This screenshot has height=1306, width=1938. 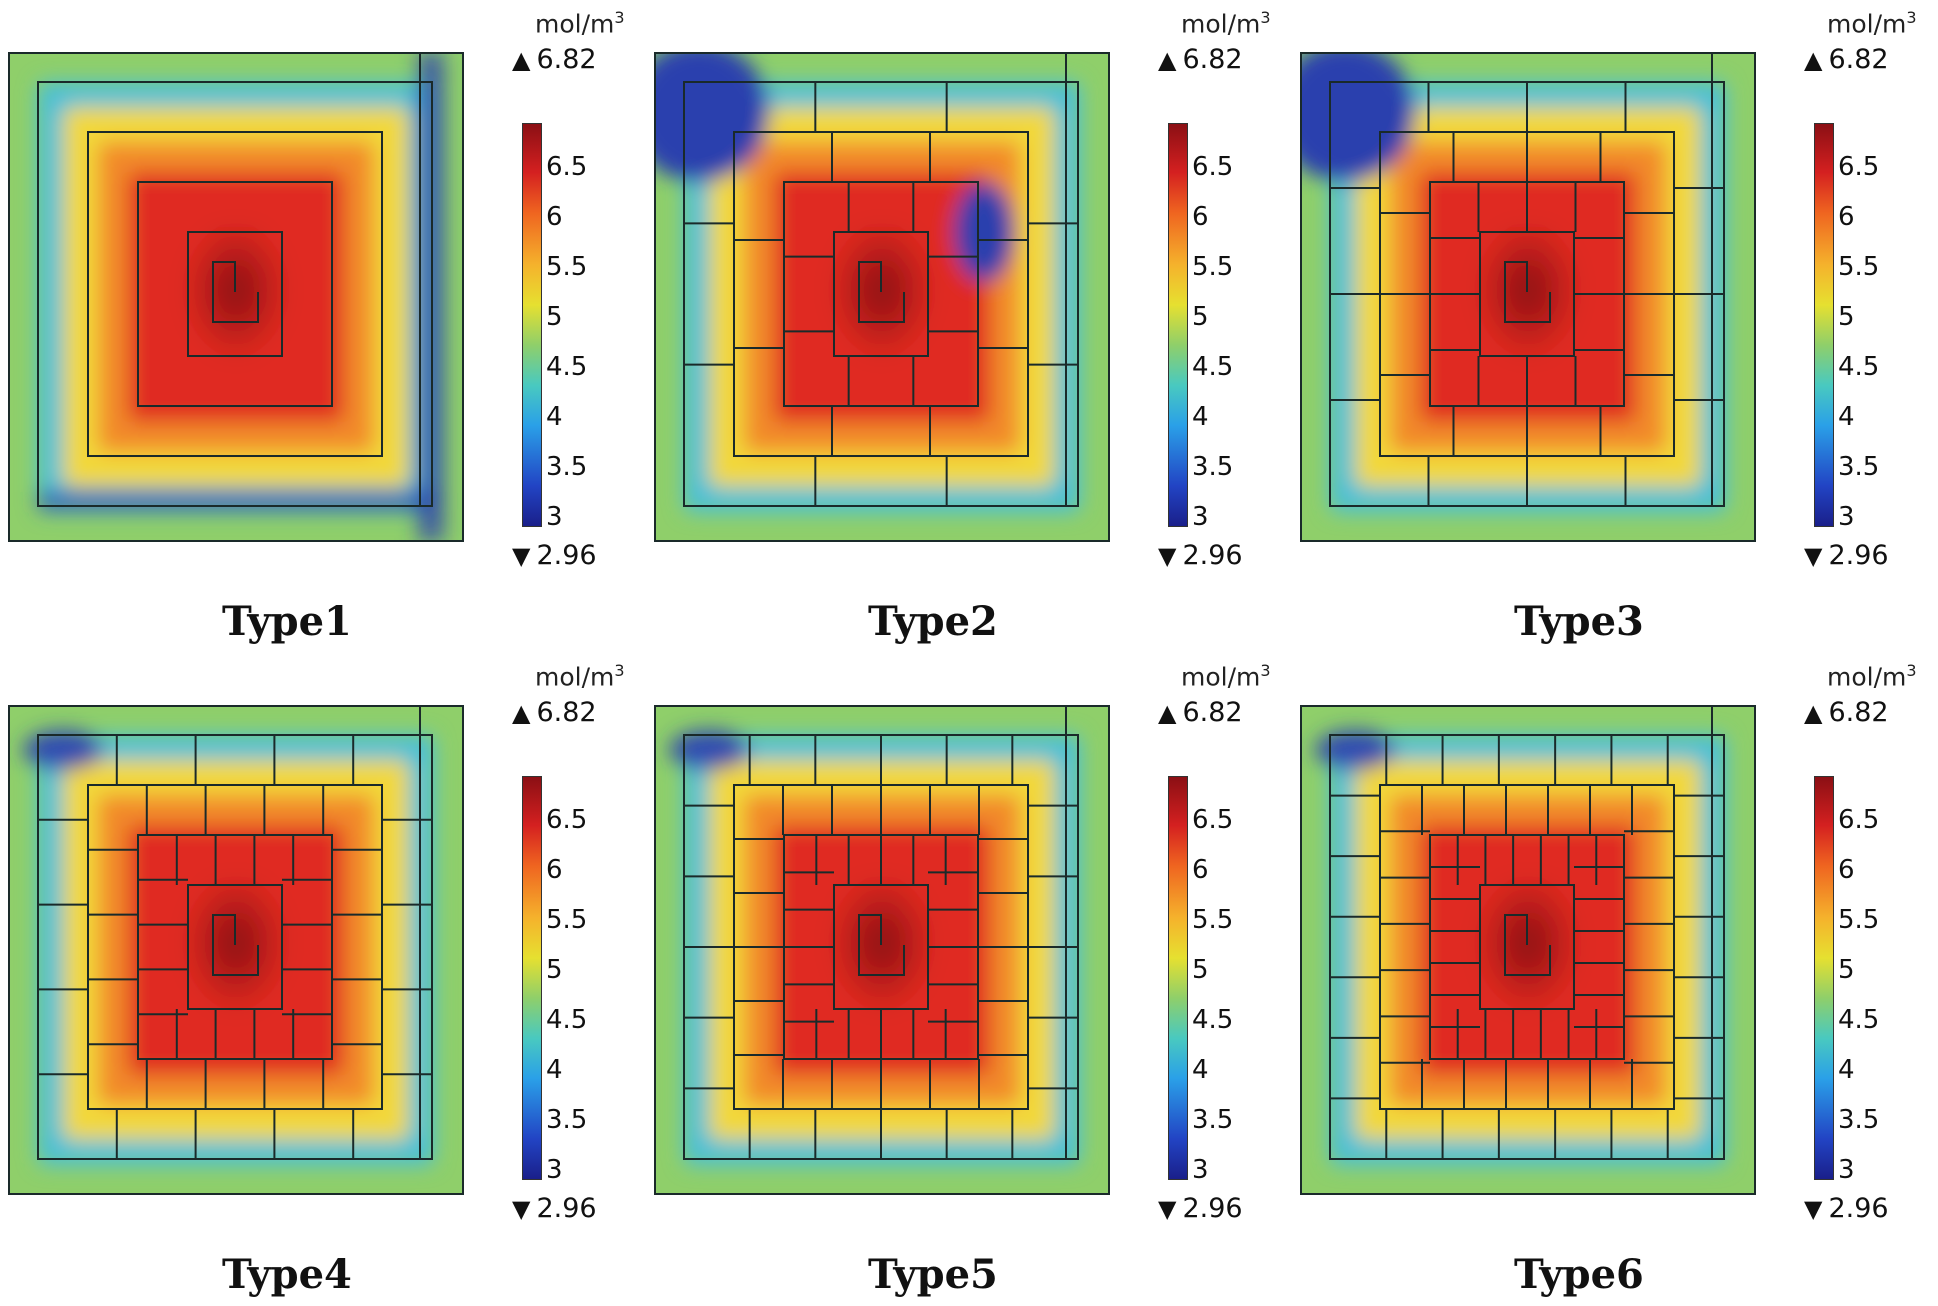 What do you see at coordinates (287, 621) in the screenshot?
I see `panel-caption: Type1` at bounding box center [287, 621].